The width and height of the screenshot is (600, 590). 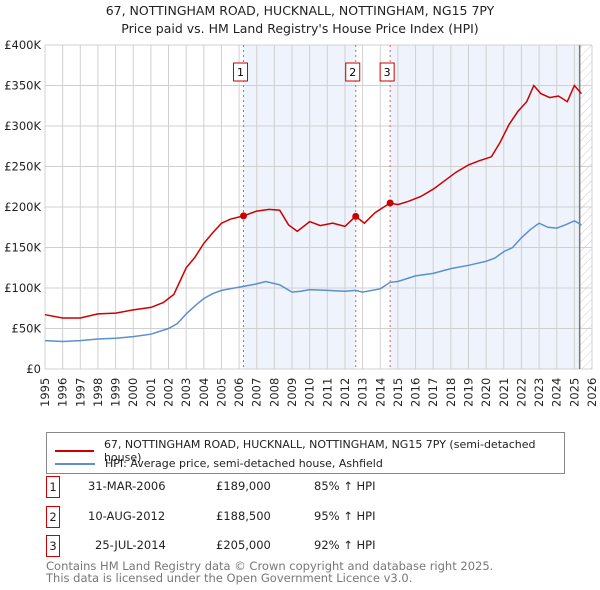 What do you see at coordinates (116, 392) in the screenshot?
I see `x-tick-label: 1999` at bounding box center [116, 392].